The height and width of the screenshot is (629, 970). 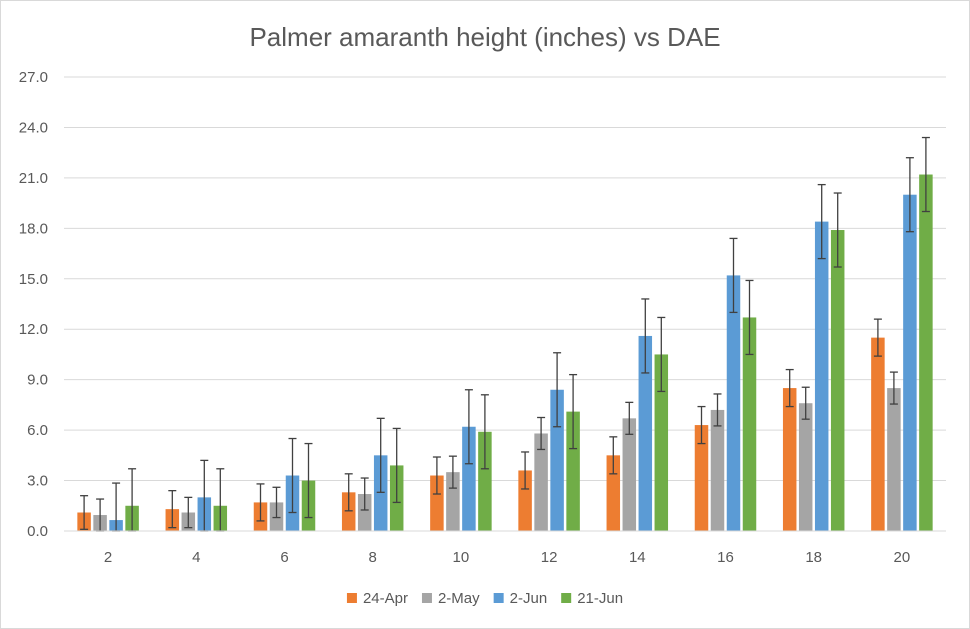 I want to click on legend-label: 24-Apr, so click(x=385, y=598).